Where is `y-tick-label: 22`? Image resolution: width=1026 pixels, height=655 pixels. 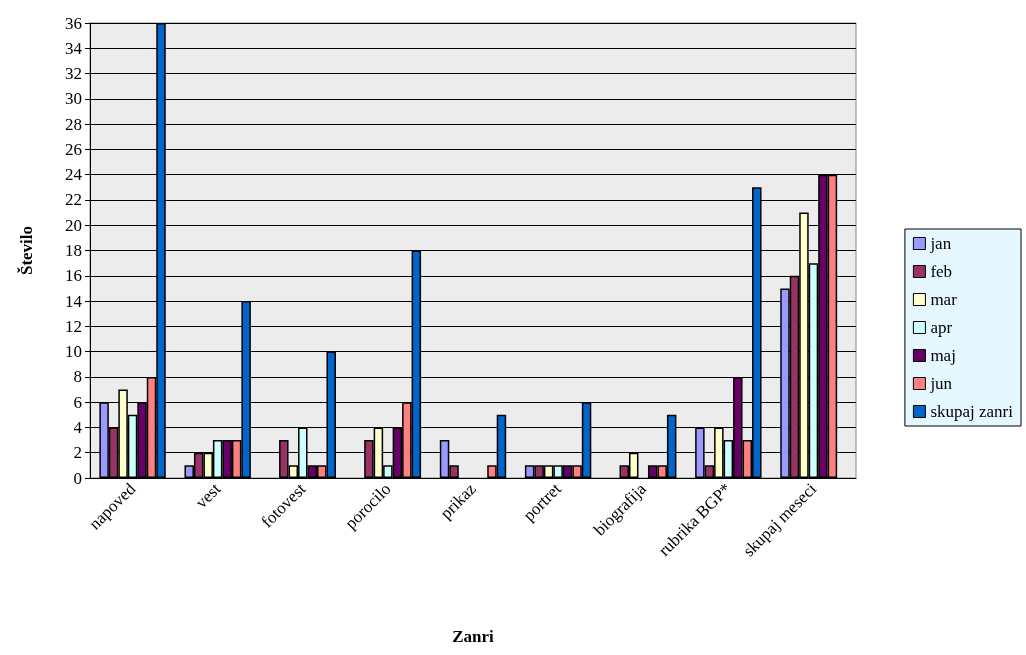
y-tick-label: 22 is located at coordinates (73, 200).